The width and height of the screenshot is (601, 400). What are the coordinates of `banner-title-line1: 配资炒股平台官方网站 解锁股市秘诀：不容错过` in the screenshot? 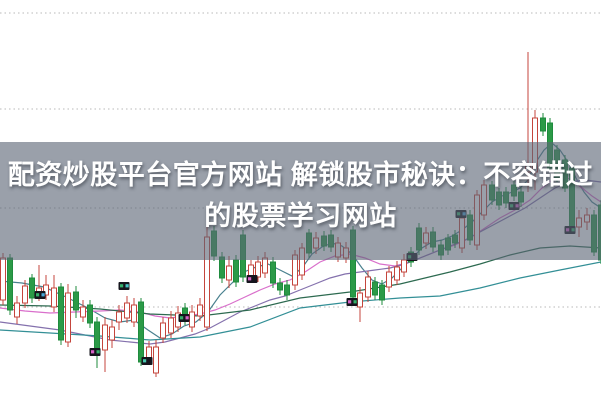 It's located at (300, 175).